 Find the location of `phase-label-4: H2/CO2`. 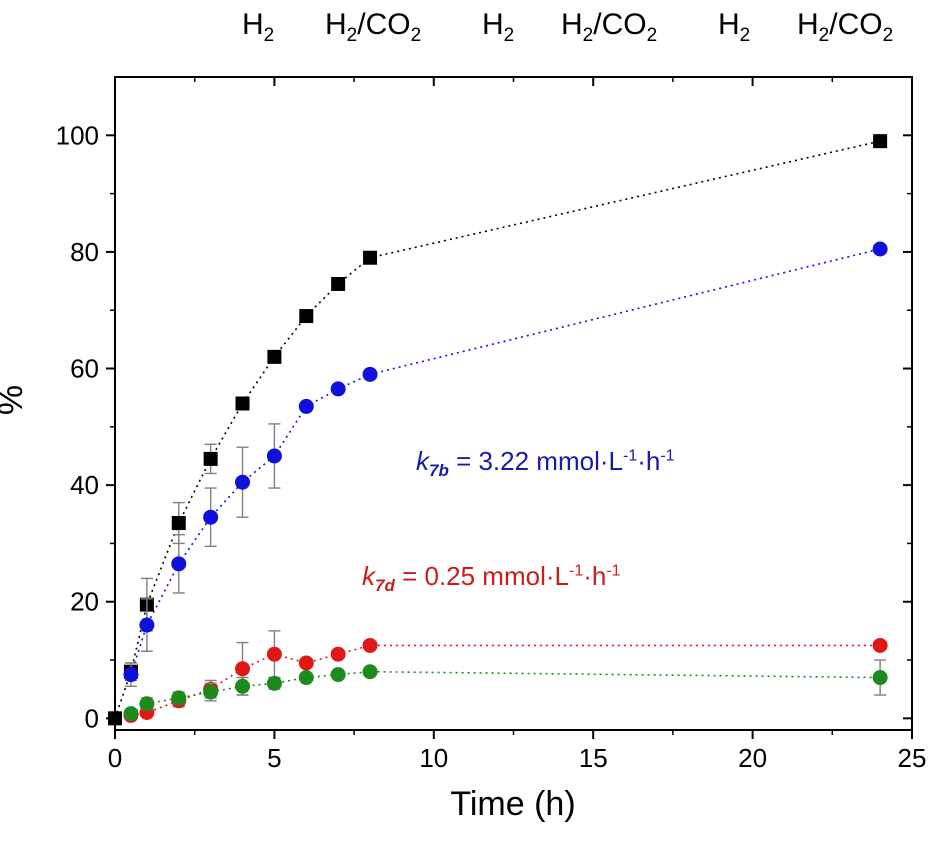

phase-label-4: H2/CO2 is located at coordinates (609, 27).